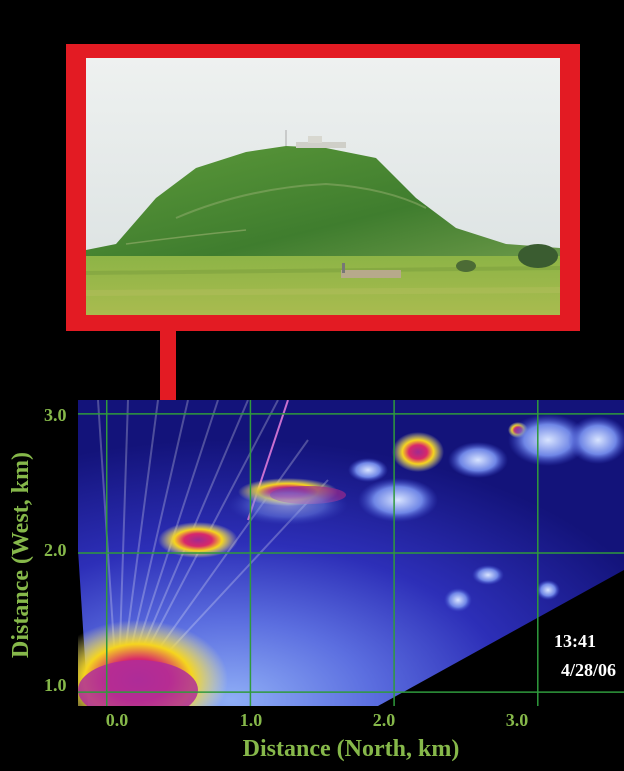  What do you see at coordinates (251, 720) in the screenshot?
I see `x-tick-label: 1.0` at bounding box center [251, 720].